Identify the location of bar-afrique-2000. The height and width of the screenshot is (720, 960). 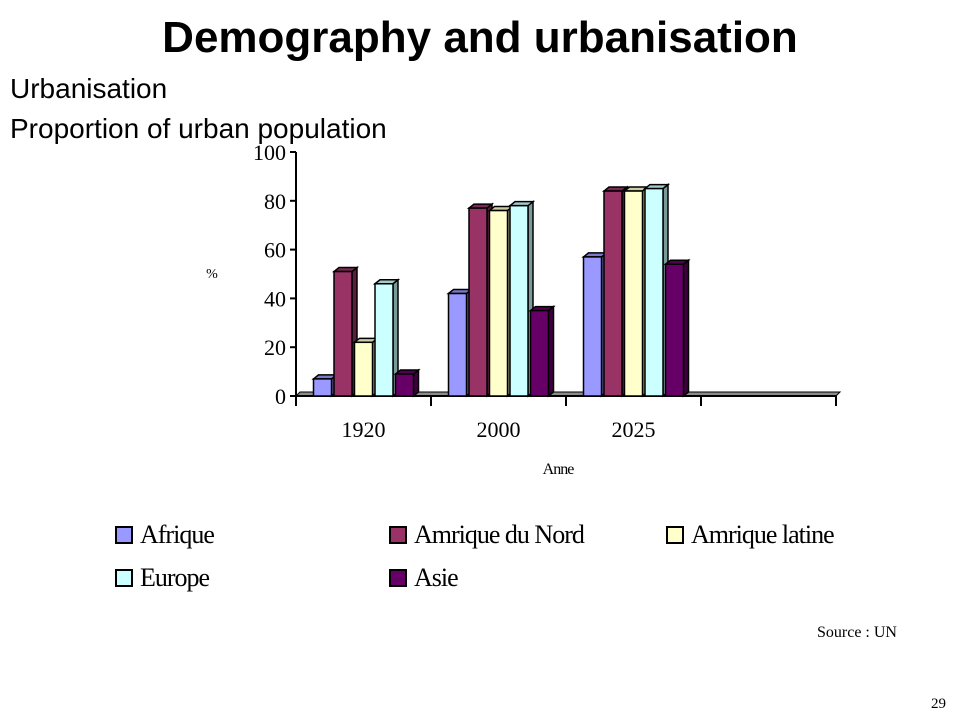
(460, 342).